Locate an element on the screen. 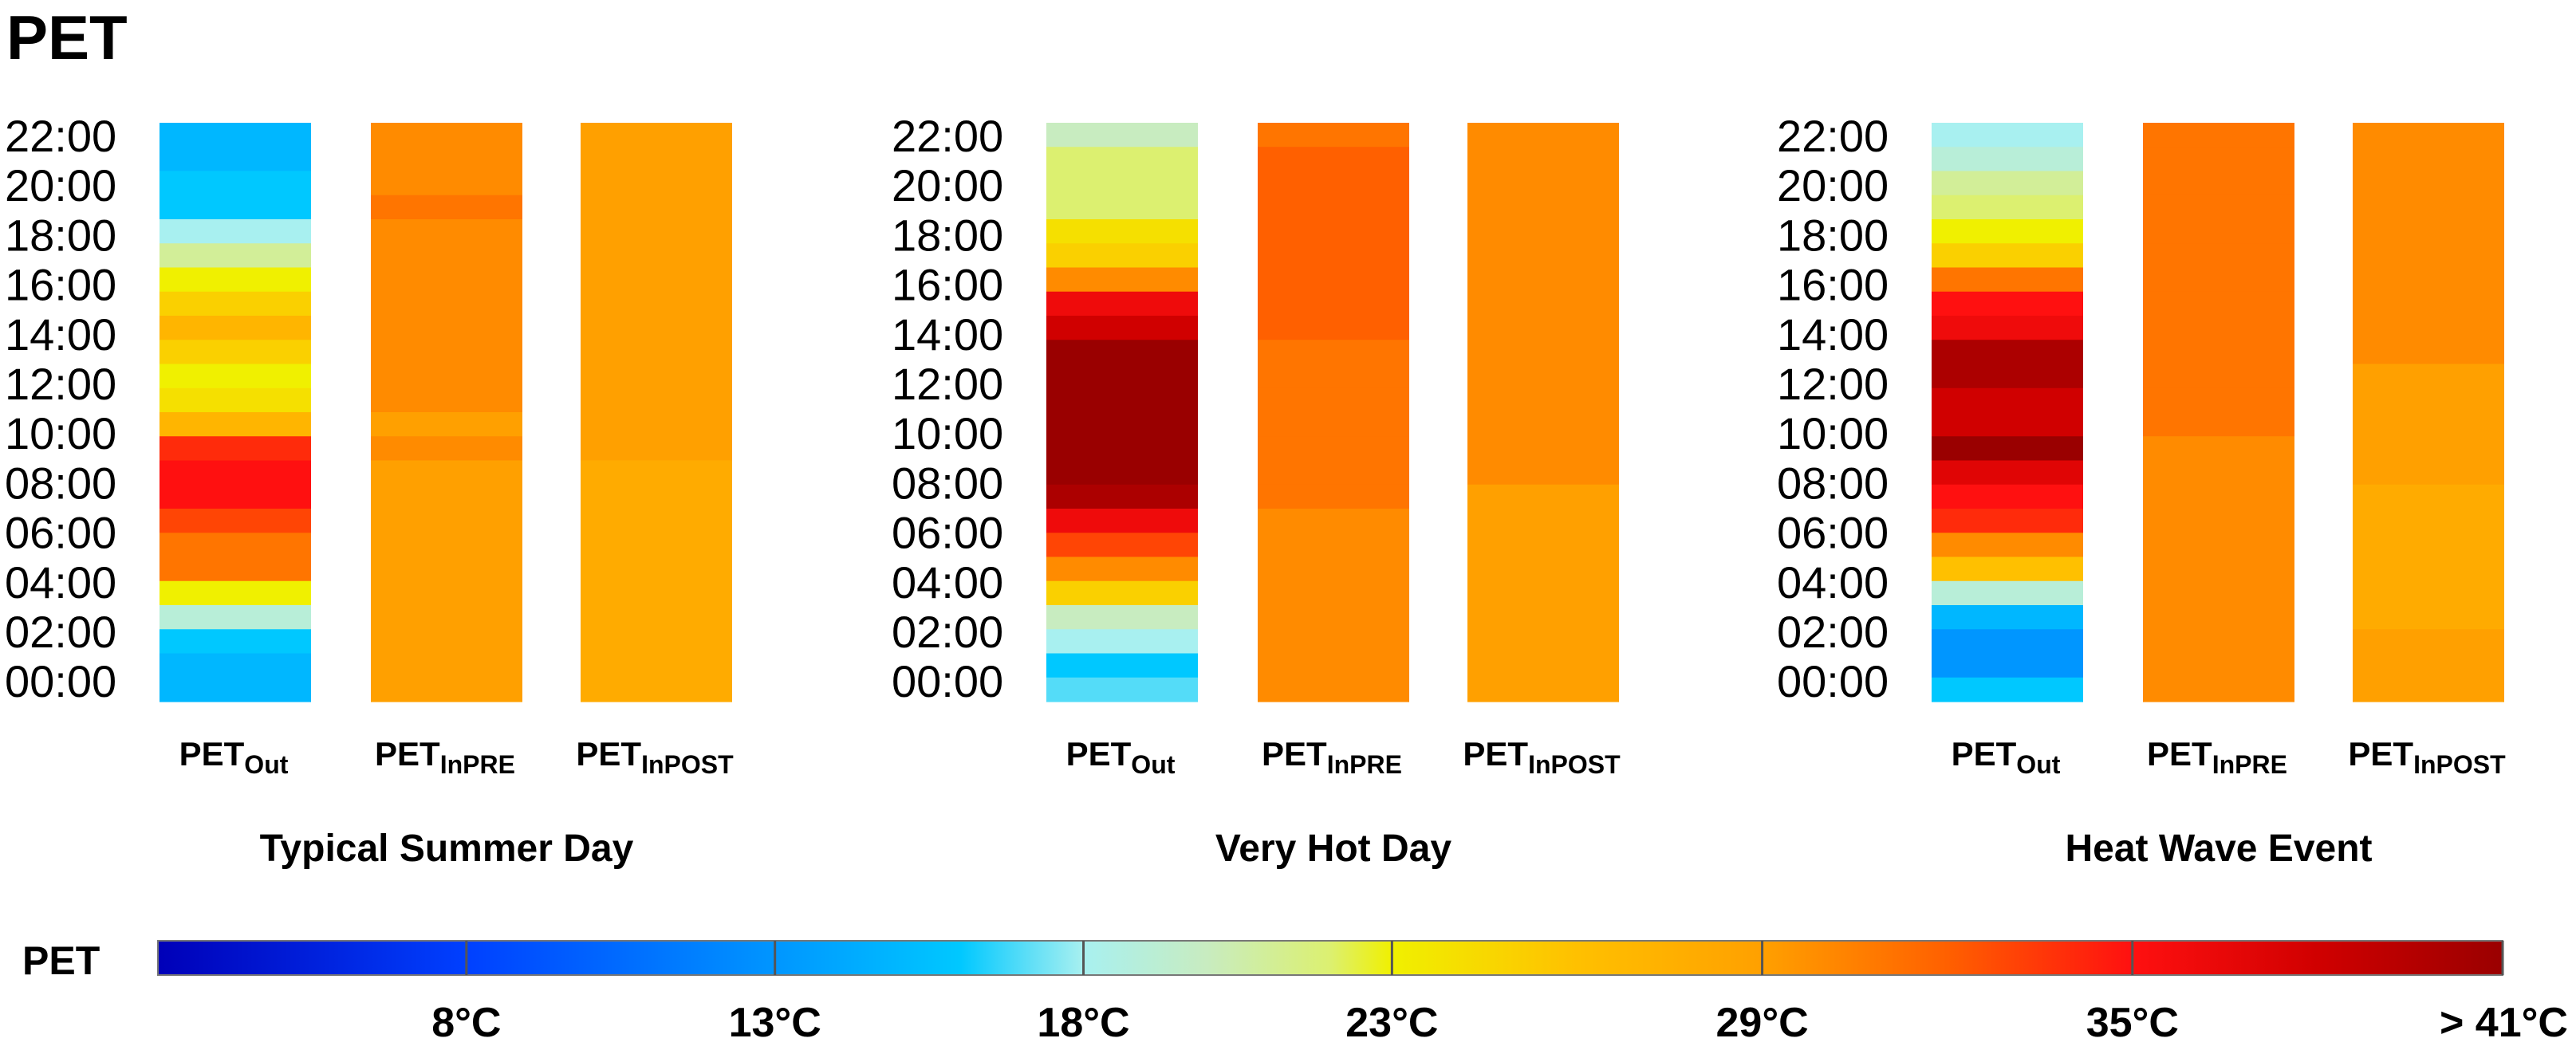 This screenshot has height=1050, width=2576. colorbar-tick-label: 13°C is located at coordinates (775, 1023).